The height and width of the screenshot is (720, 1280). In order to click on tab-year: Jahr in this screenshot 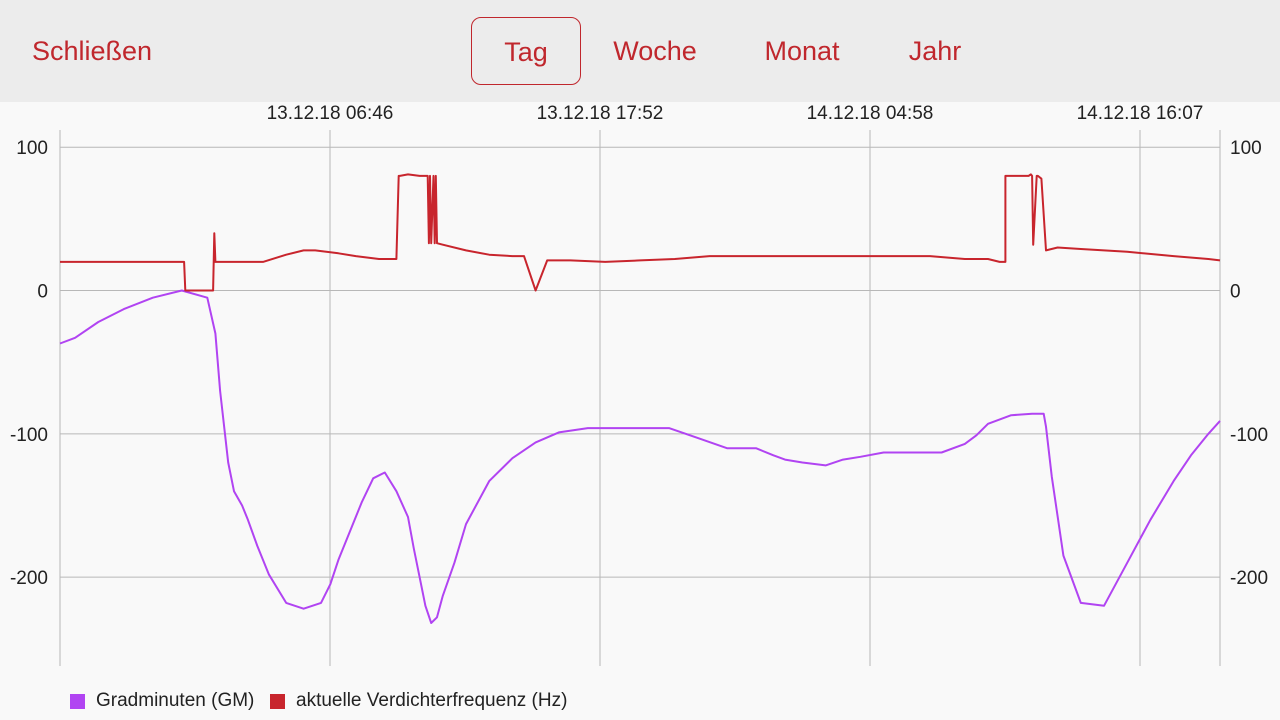, I will do `click(935, 51)`.